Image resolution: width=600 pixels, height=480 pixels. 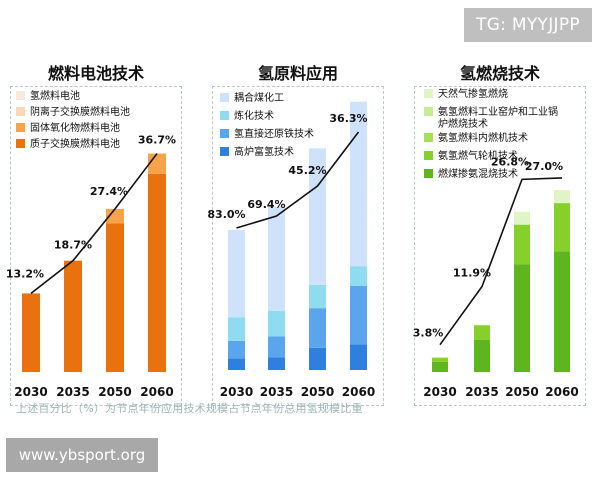 I want to click on percent-label: 36.7%, so click(x=157, y=140).